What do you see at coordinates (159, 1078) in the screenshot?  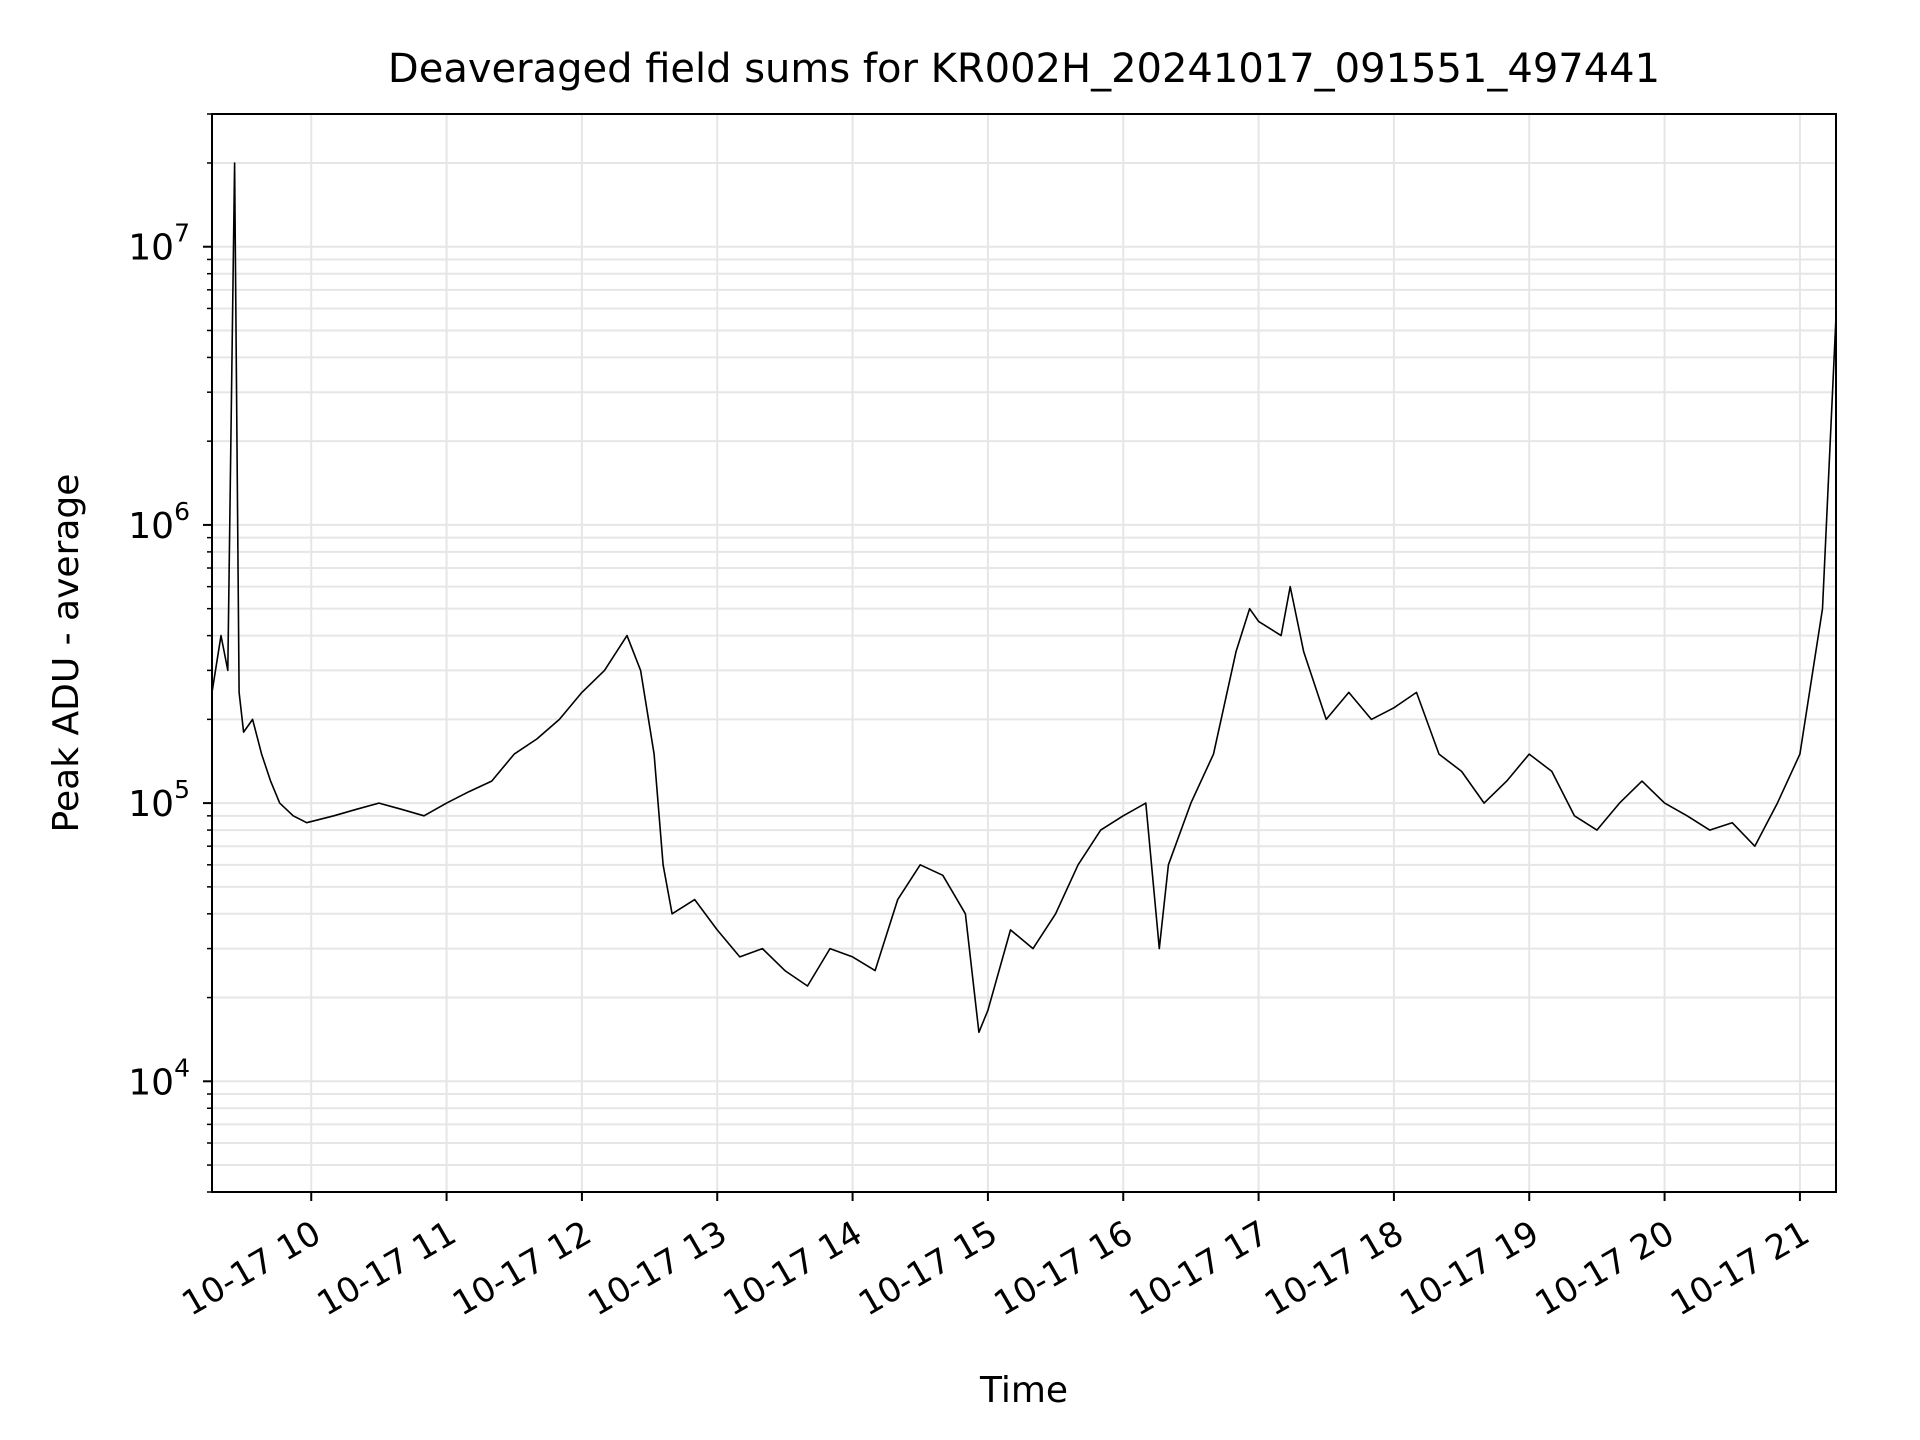 I see `y-tick-label: 10⁴` at bounding box center [159, 1078].